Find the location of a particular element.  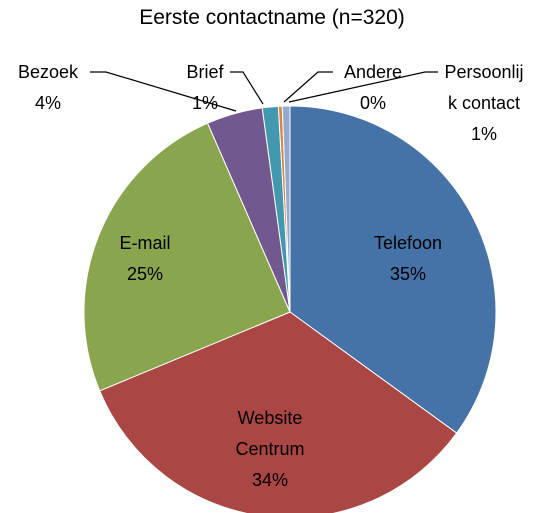

value-label: 4% is located at coordinates (47, 103).